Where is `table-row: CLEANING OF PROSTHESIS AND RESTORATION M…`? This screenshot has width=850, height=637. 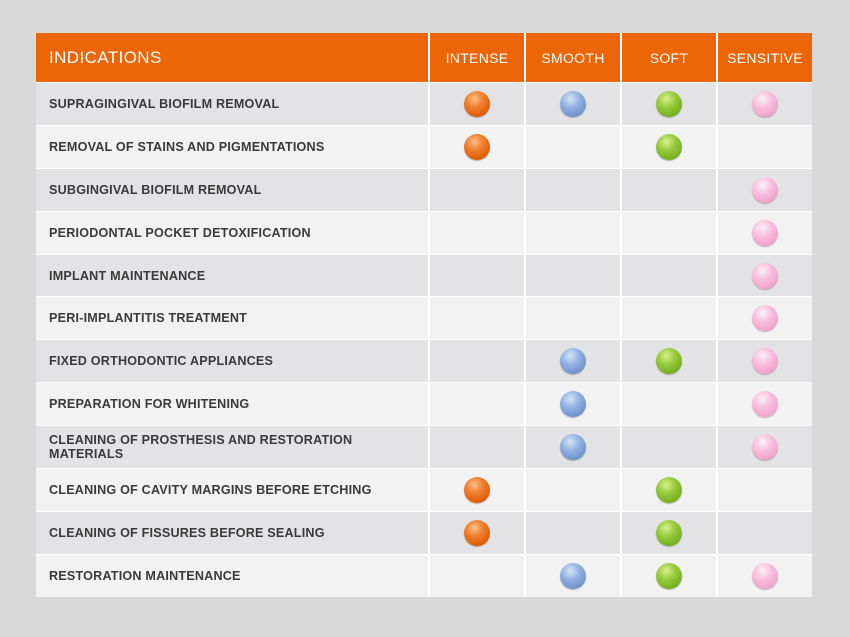
table-row: CLEANING OF PROSTHESIS AND RESTORATION M… is located at coordinates (424, 447).